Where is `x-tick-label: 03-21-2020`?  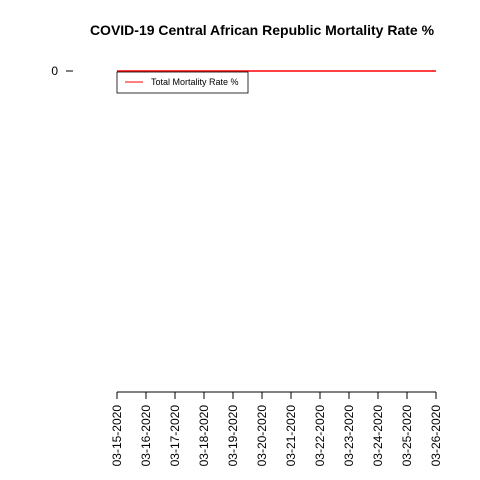 x-tick-label: 03-21-2020 is located at coordinates (291, 436).